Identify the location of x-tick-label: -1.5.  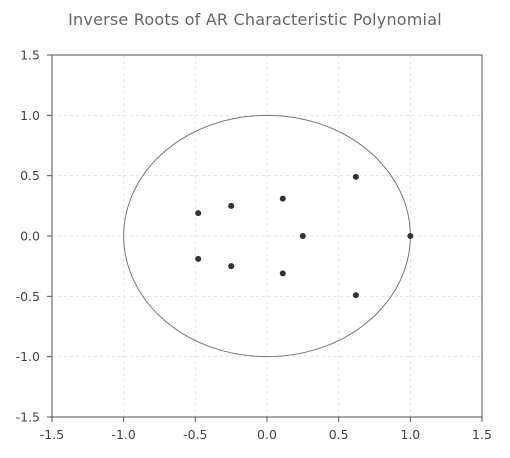
(52, 434).